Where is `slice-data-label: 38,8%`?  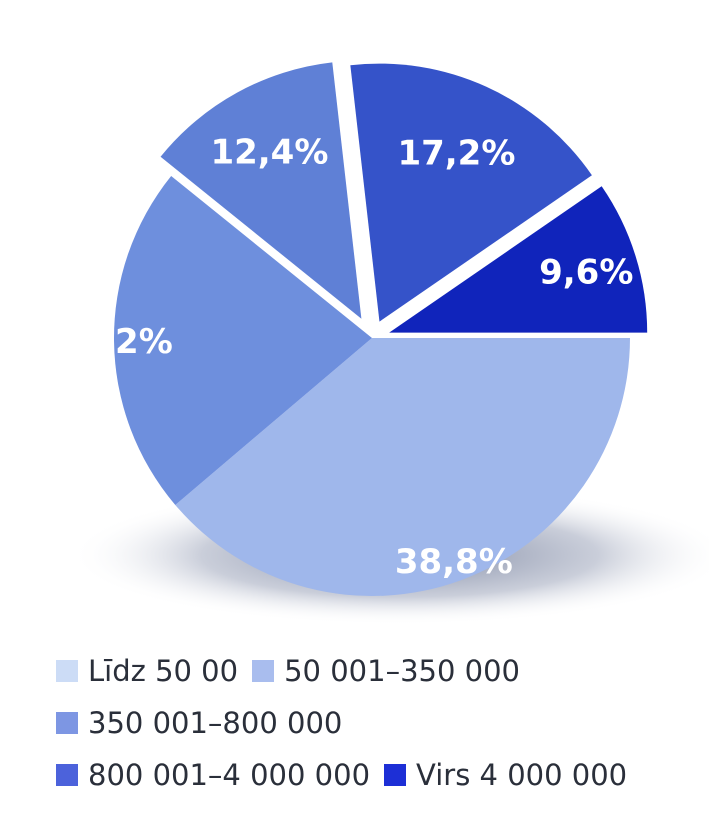
slice-data-label: 38,8% is located at coordinates (454, 562).